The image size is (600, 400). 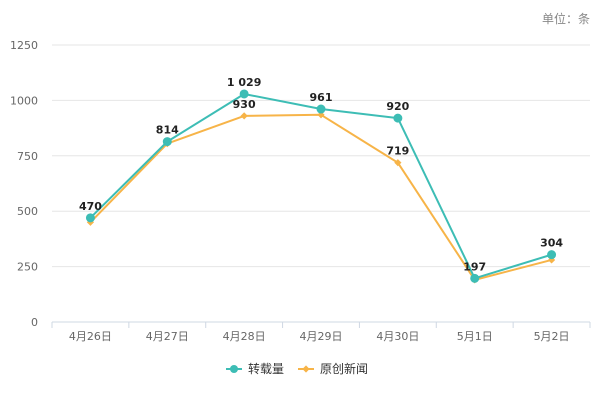 I want to click on data-label: 930, so click(x=244, y=104).